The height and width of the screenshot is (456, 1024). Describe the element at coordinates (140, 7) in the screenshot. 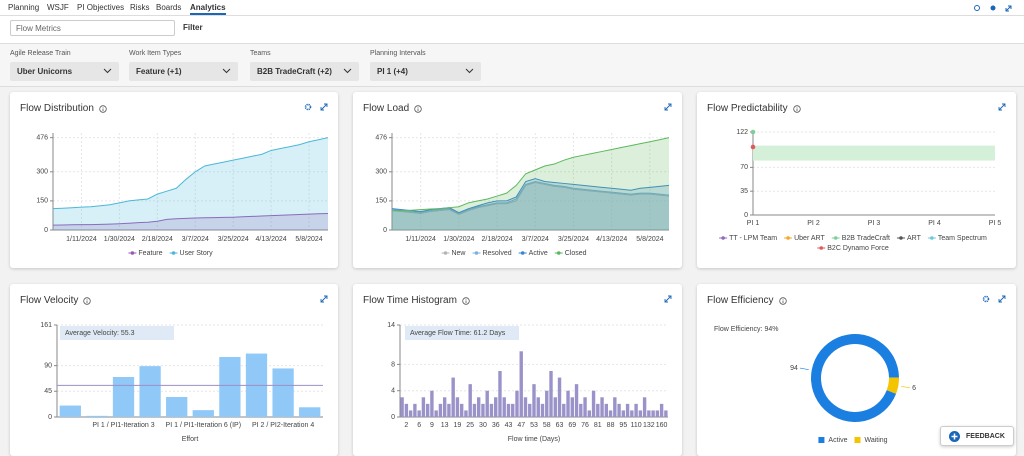

I see `nav-tab: Risks` at that location.